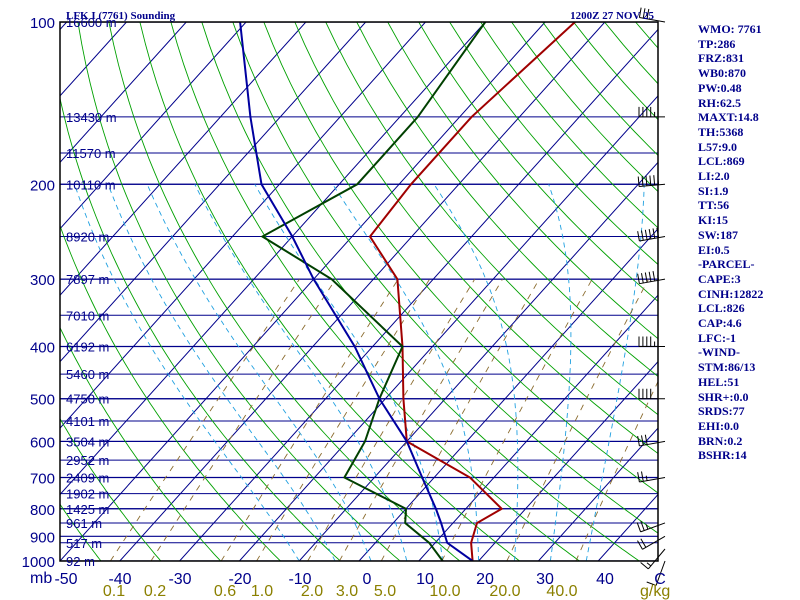  I want to click on index-item: -PARCEL-, so click(726, 264).